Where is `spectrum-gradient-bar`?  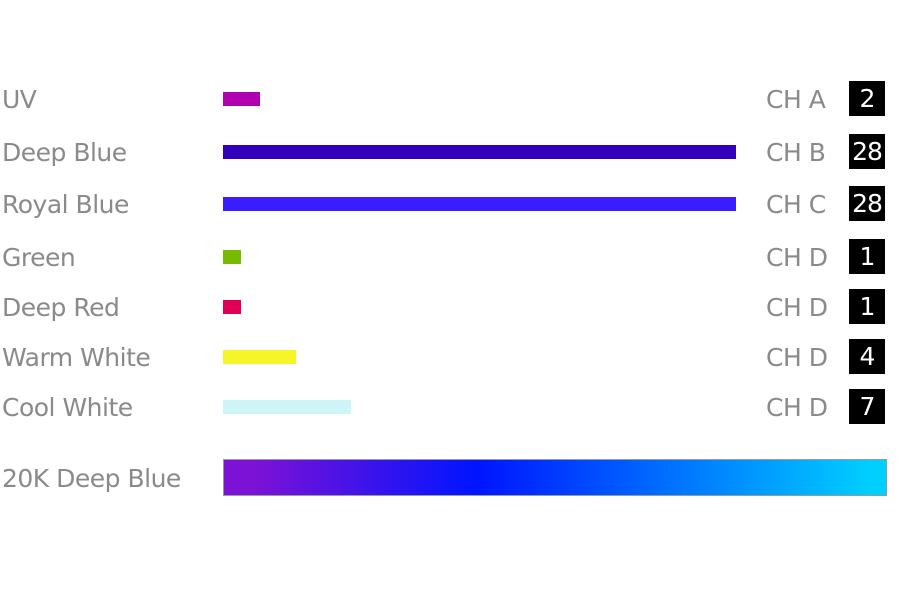
spectrum-gradient-bar is located at coordinates (555, 477).